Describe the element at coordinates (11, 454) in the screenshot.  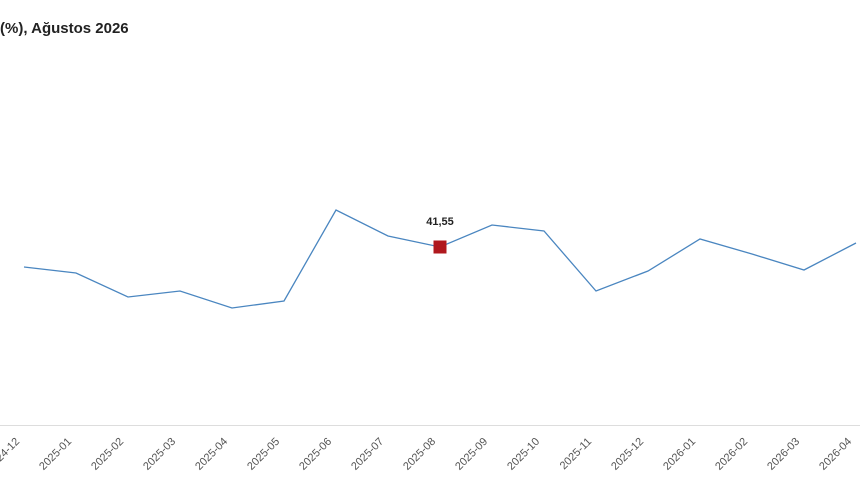
I see `x-tick-label: 2024-12` at that location.